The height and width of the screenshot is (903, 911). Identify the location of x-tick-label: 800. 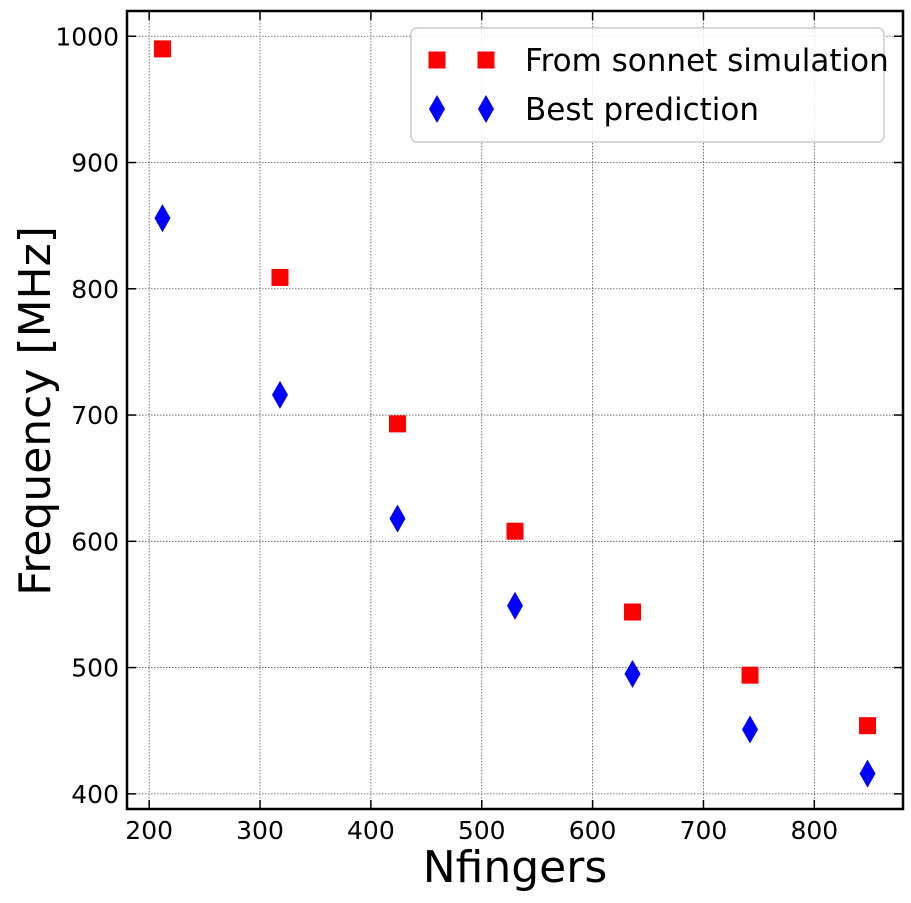
(814, 830).